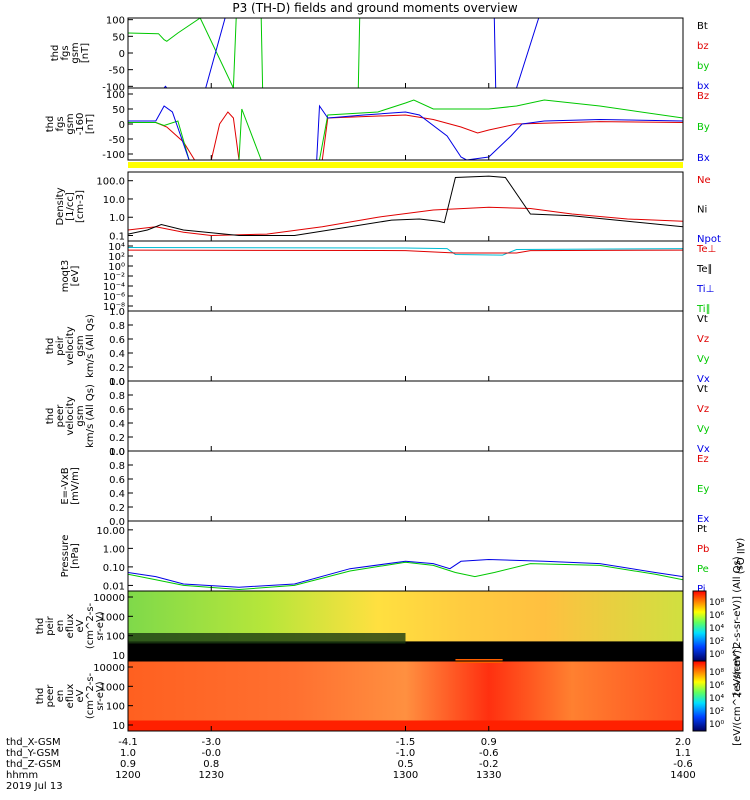 This screenshot has width=750, height=800. What do you see at coordinates (211, 742) in the screenshot?
I see `x-row-value: -3.0` at bounding box center [211, 742].